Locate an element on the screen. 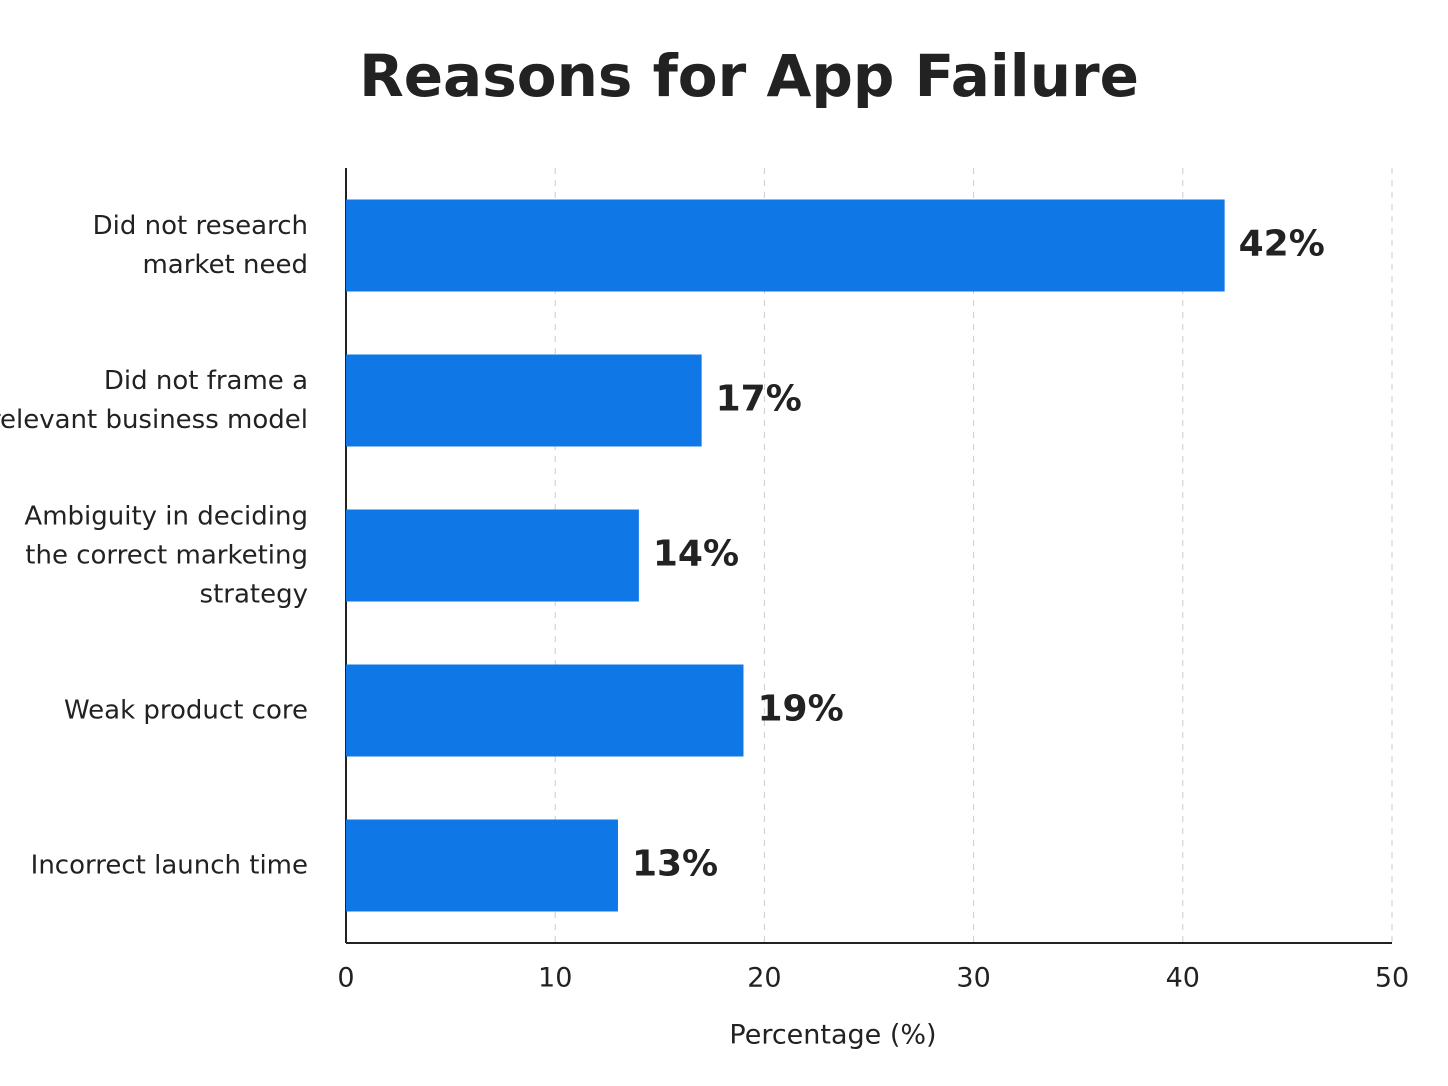 Image resolution: width=1448 pixels, height=1086 pixels. x-tick-label: 30 is located at coordinates (973, 978).